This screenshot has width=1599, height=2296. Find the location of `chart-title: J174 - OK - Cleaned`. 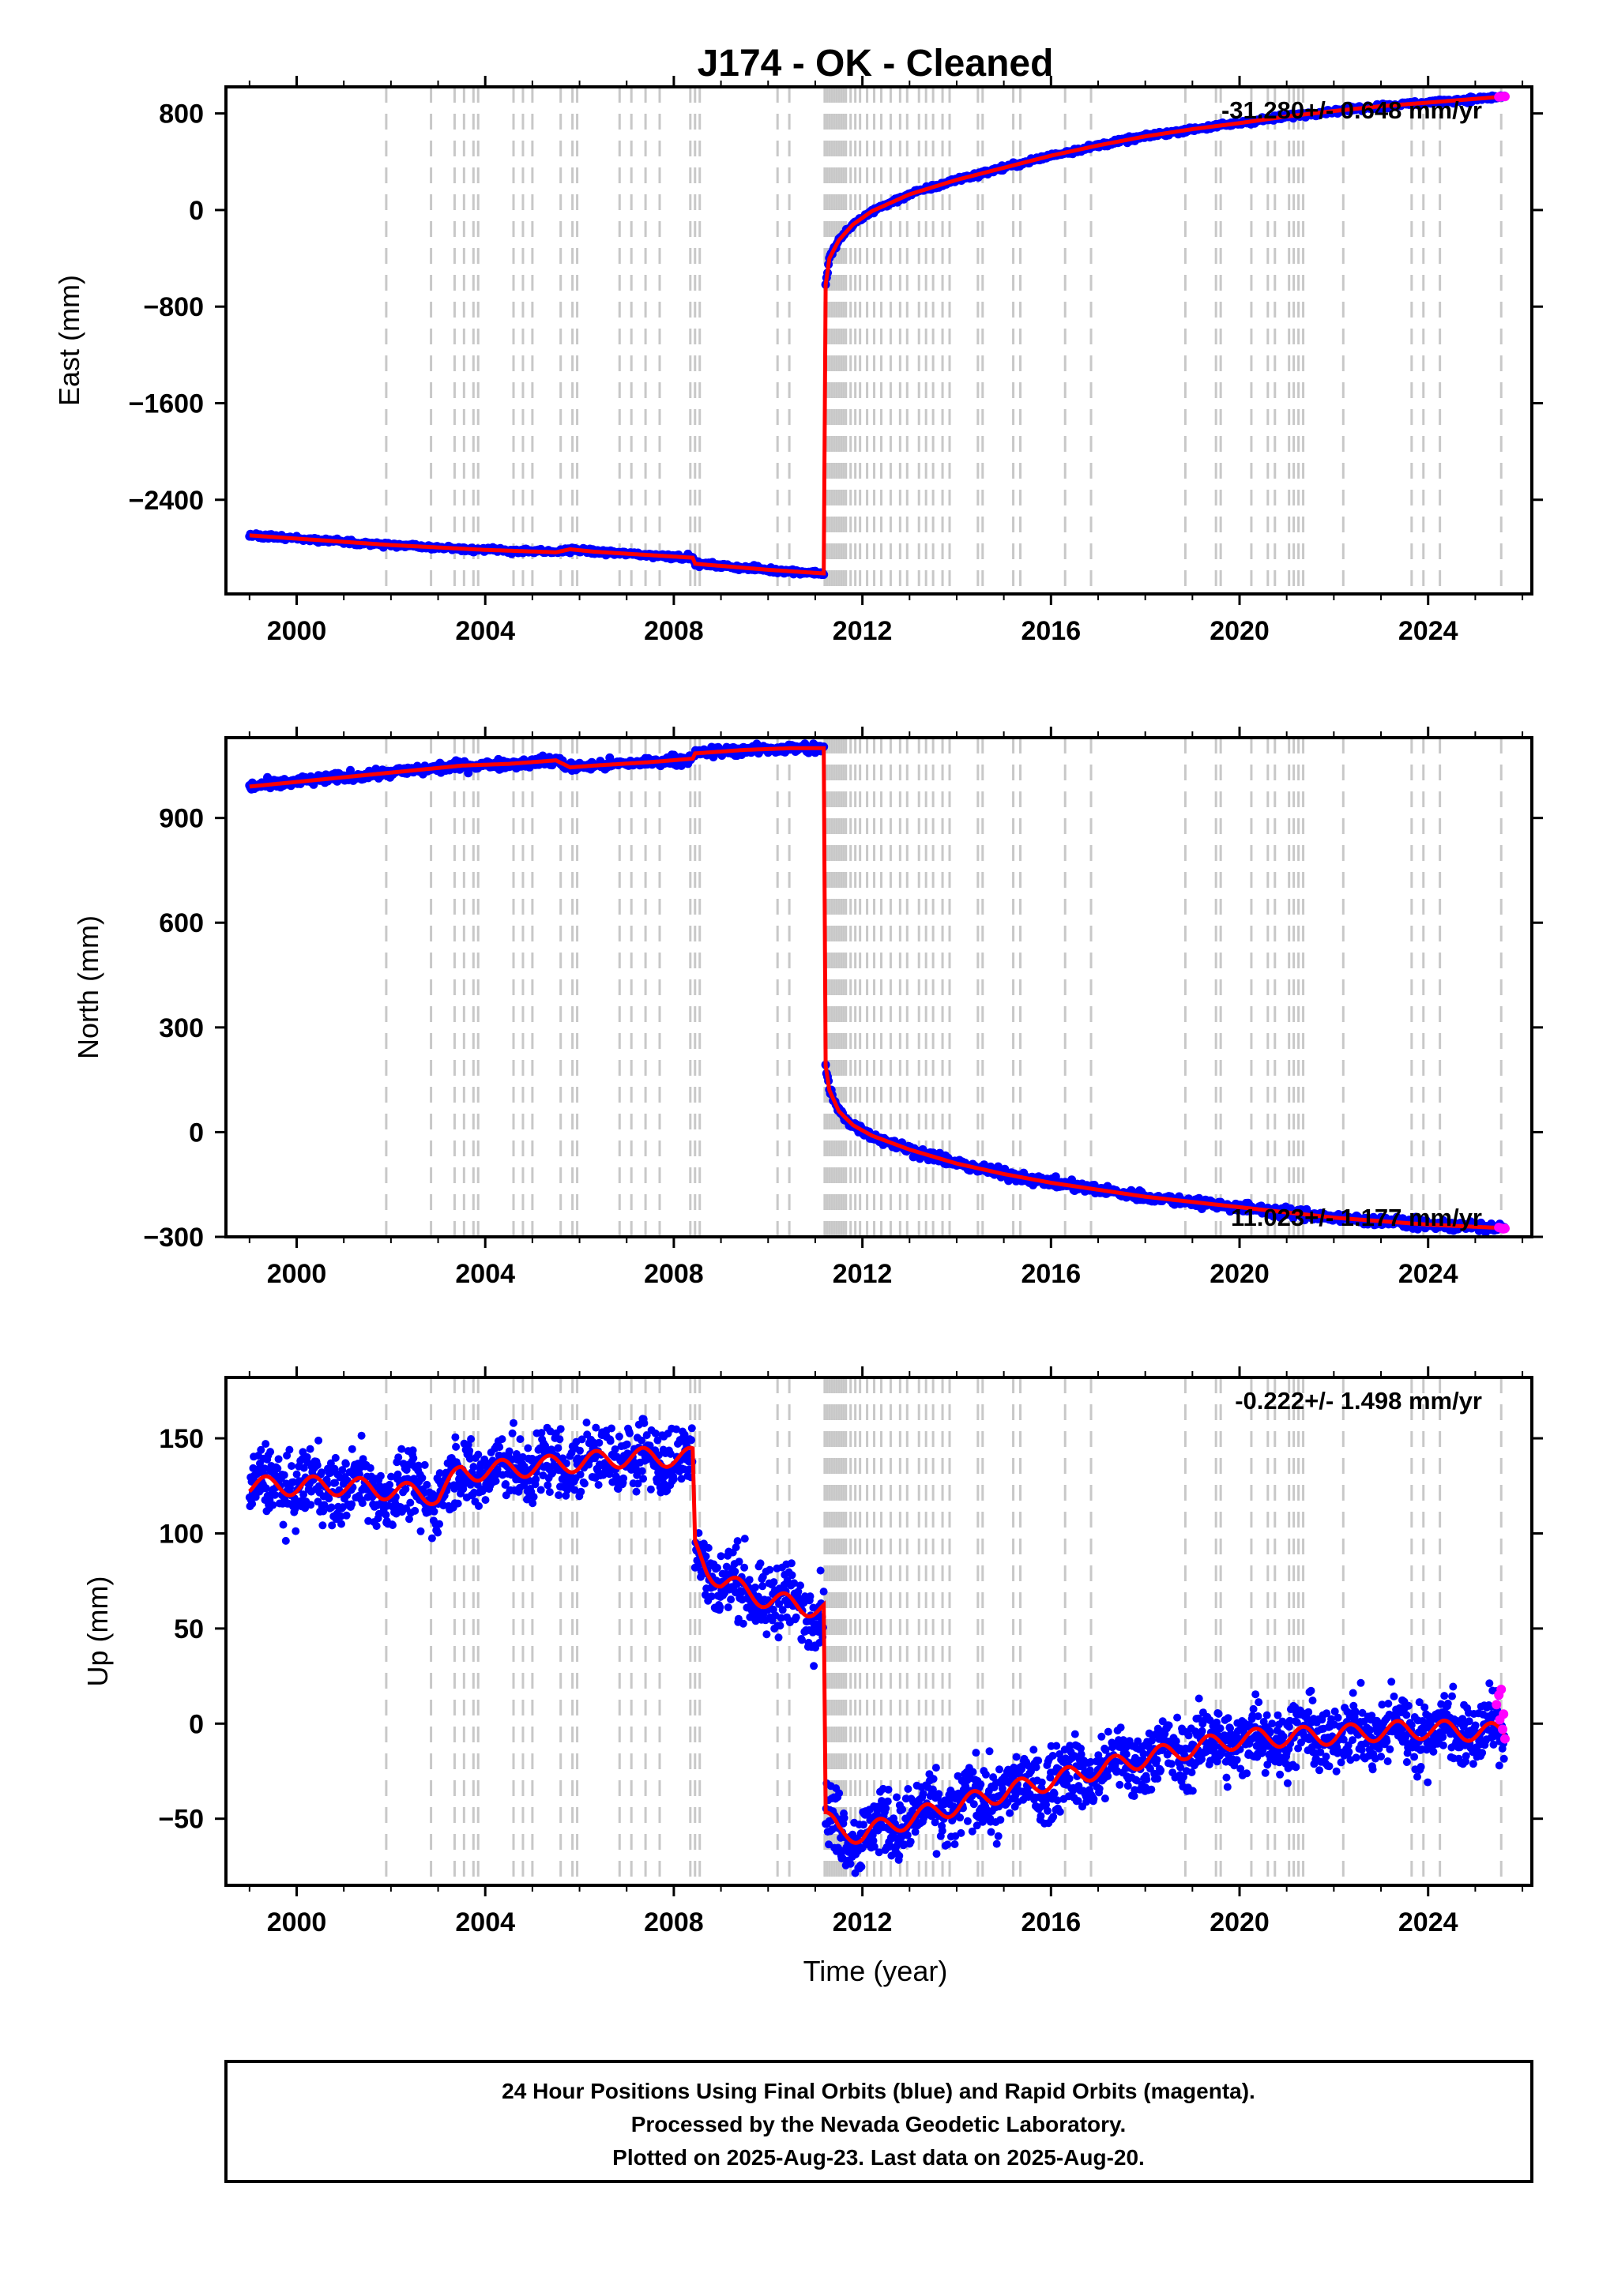

chart-title: J174 - OK - Cleaned is located at coordinates (876, 64).